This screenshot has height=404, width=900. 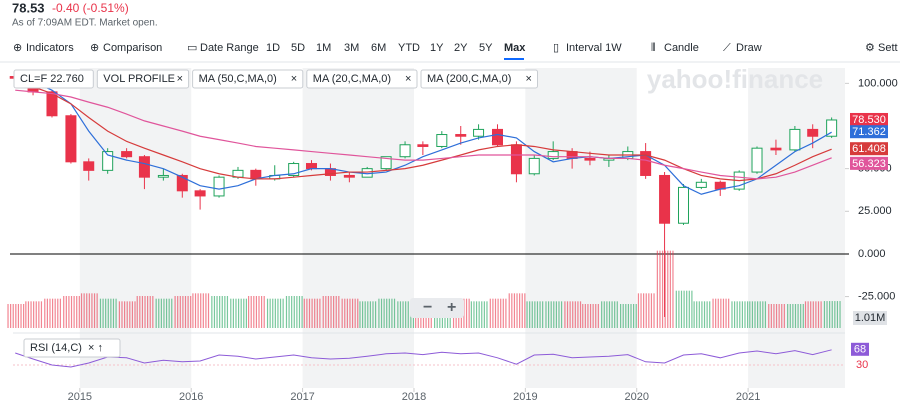 What do you see at coordinates (229, 48) in the screenshot?
I see `toolbar-item: Date Range` at bounding box center [229, 48].